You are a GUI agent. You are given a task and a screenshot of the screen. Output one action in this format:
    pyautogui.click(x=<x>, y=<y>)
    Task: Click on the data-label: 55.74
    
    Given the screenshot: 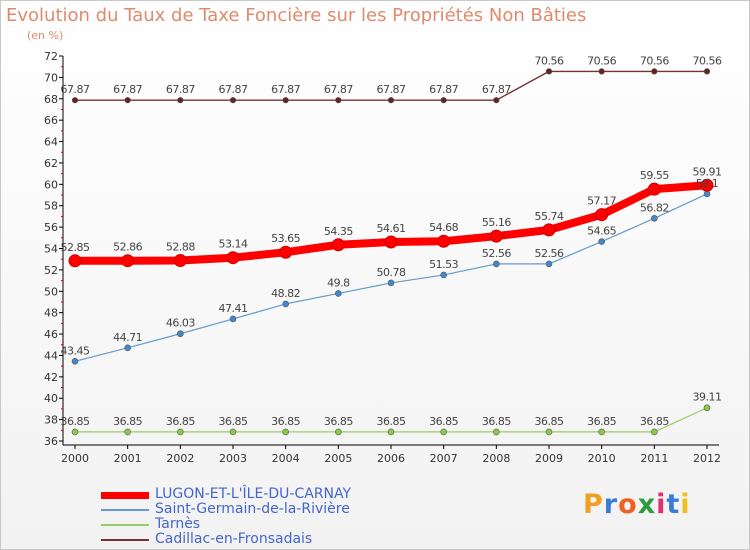 What is the action you would take?
    pyautogui.click(x=549, y=216)
    